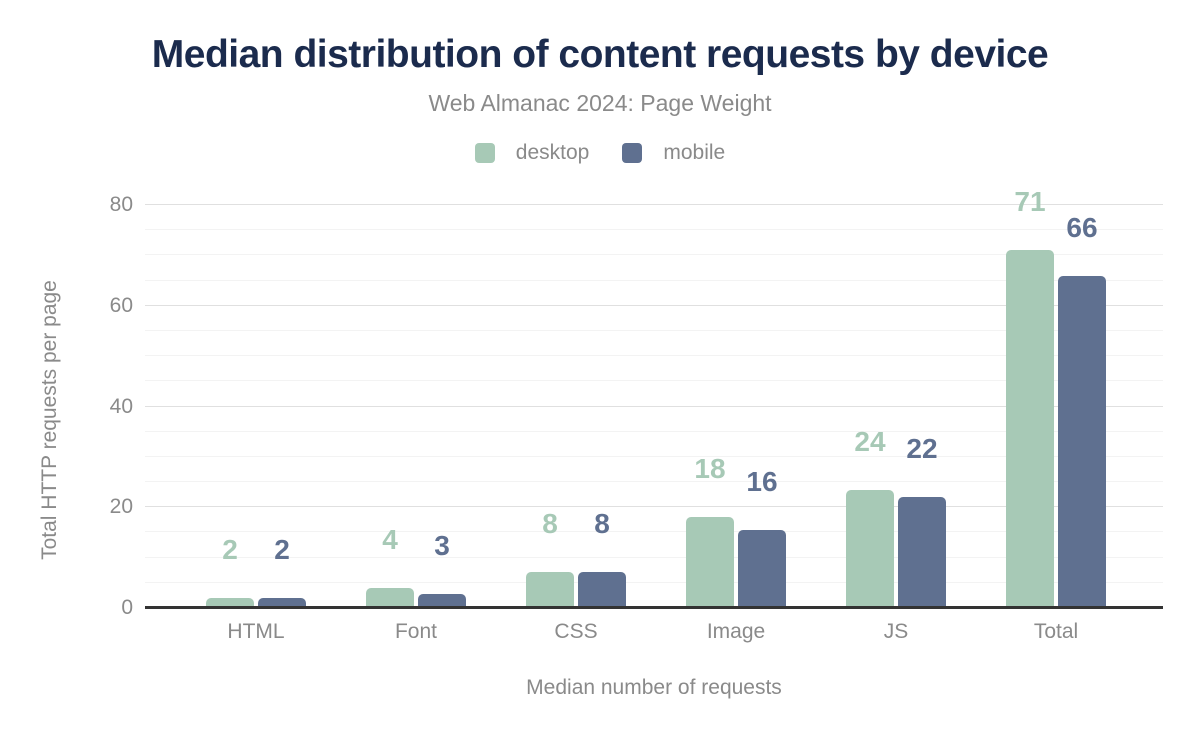 Image resolution: width=1200 pixels, height=742 pixels. Describe the element at coordinates (632, 152) in the screenshot. I see `legend-swatch-mobile` at that location.